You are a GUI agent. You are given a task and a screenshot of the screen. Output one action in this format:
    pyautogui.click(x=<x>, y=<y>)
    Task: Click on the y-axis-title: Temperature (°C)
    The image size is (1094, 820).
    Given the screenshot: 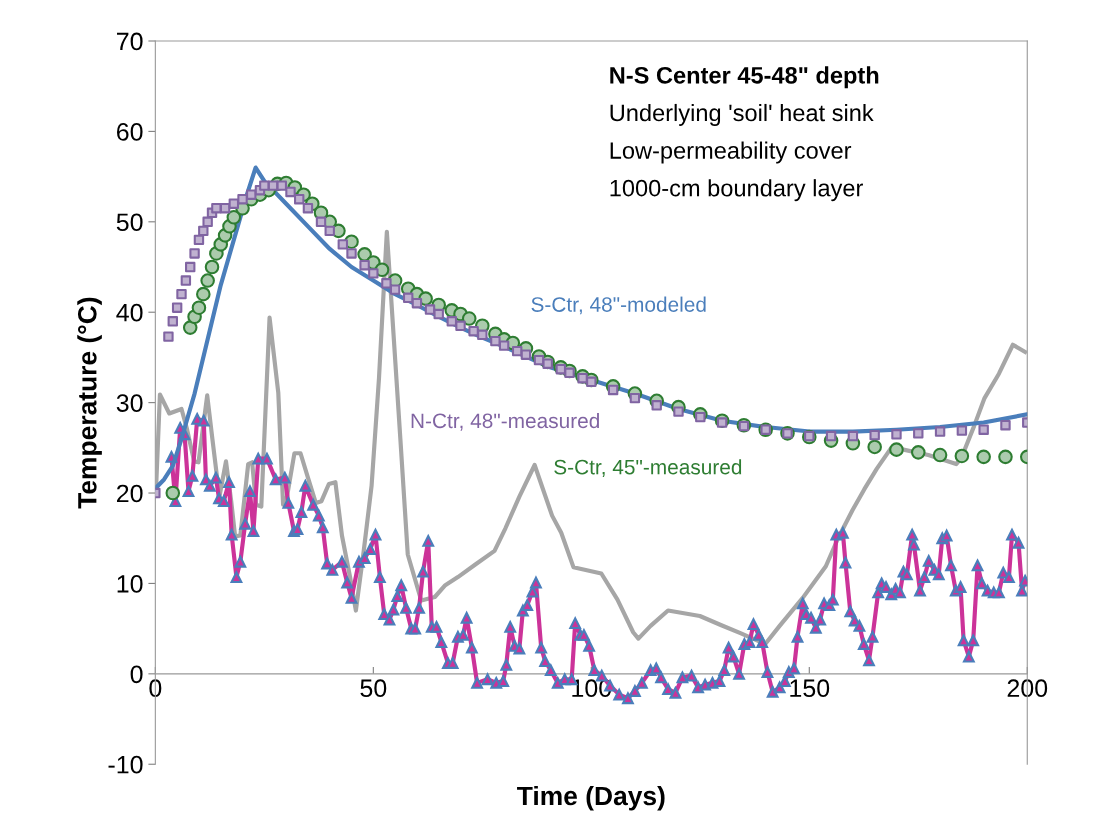 What is the action you would take?
    pyautogui.click(x=89, y=403)
    